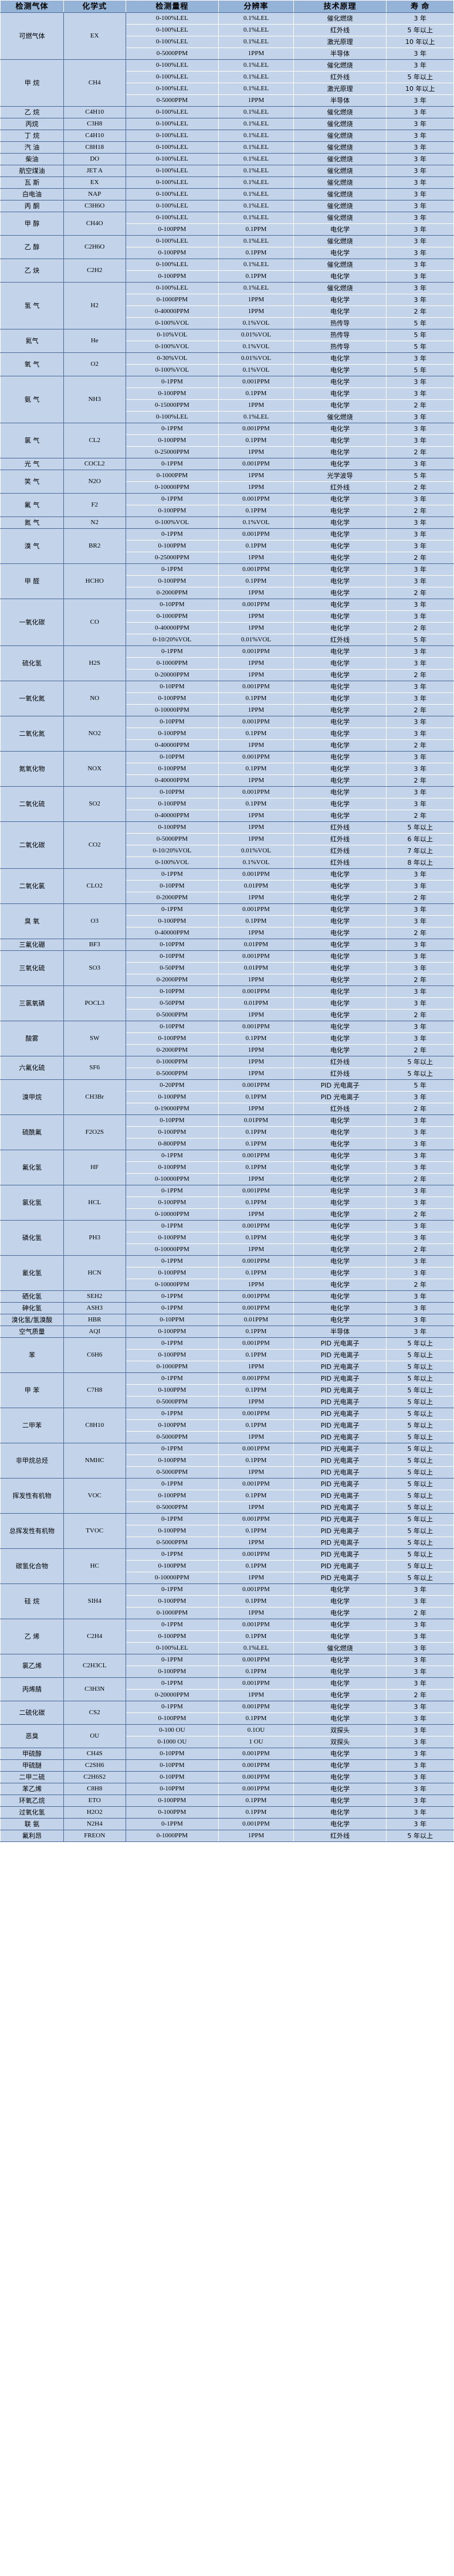 This screenshot has width=454, height=2576. I want to click on cell-gas-name: 恶臭, so click(32, 1736).